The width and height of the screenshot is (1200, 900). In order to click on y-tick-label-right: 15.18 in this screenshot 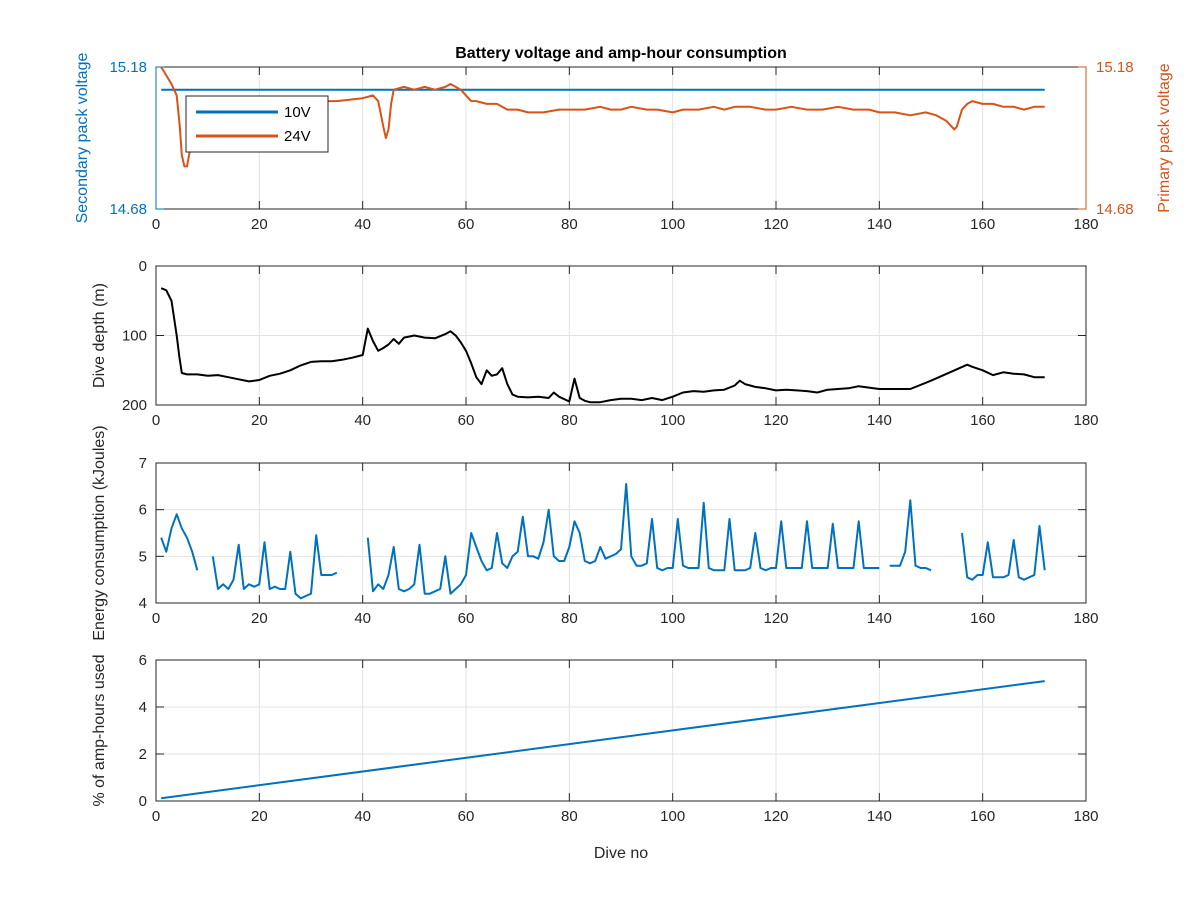, I will do `click(1115, 67)`.